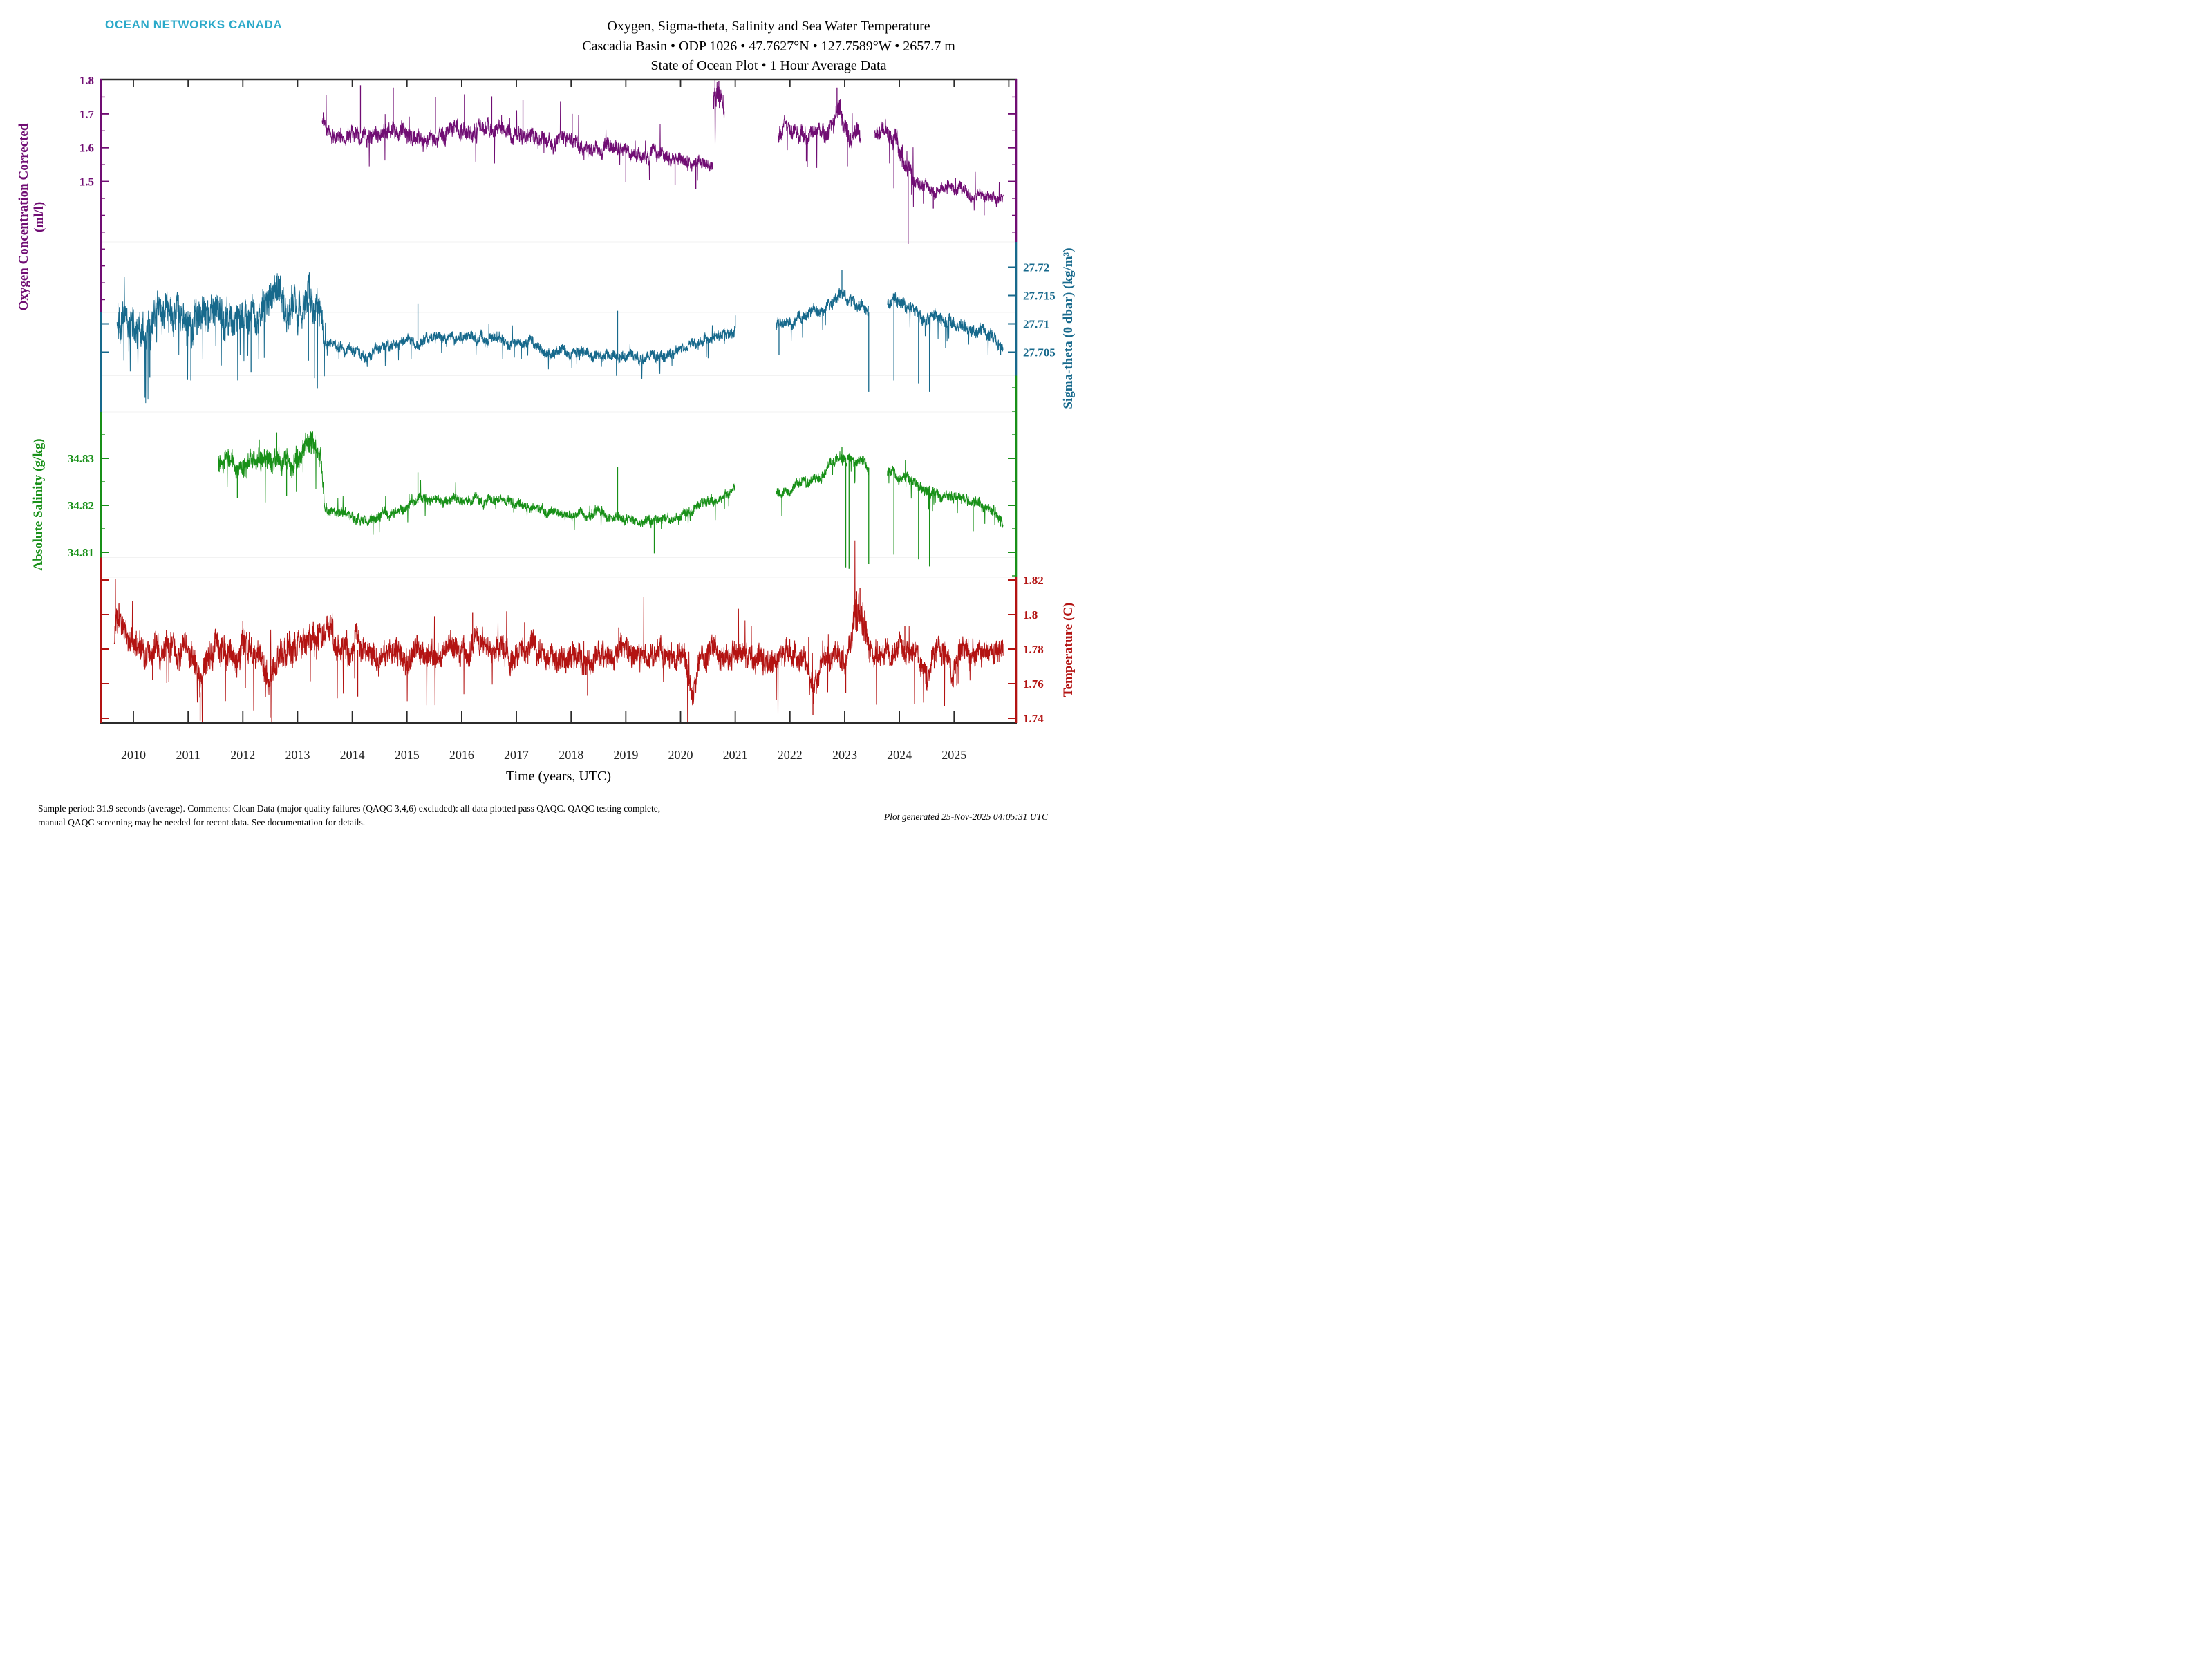  I want to click on trace-sigma-theta, so click(560, 337).